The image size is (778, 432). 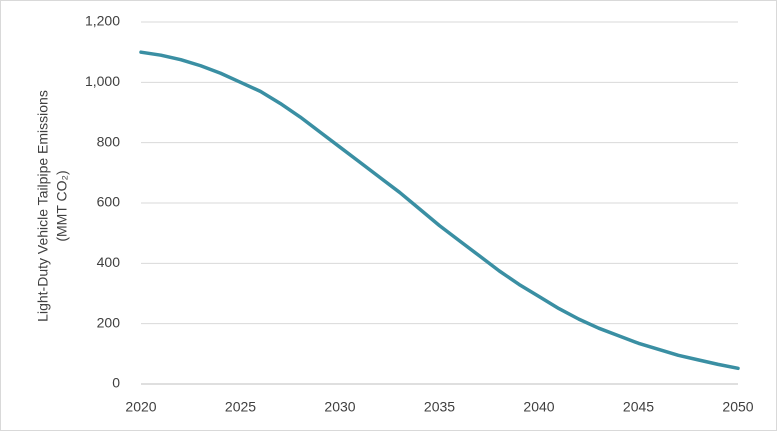 What do you see at coordinates (109, 202) in the screenshot?
I see `y-tick-label: 600` at bounding box center [109, 202].